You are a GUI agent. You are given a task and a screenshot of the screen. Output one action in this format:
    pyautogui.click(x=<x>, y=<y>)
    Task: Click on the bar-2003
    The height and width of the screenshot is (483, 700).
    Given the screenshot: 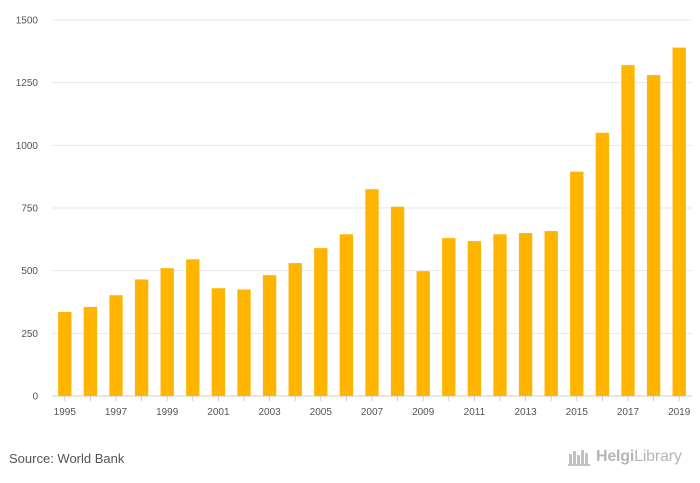 What is the action you would take?
    pyautogui.click(x=269, y=335)
    